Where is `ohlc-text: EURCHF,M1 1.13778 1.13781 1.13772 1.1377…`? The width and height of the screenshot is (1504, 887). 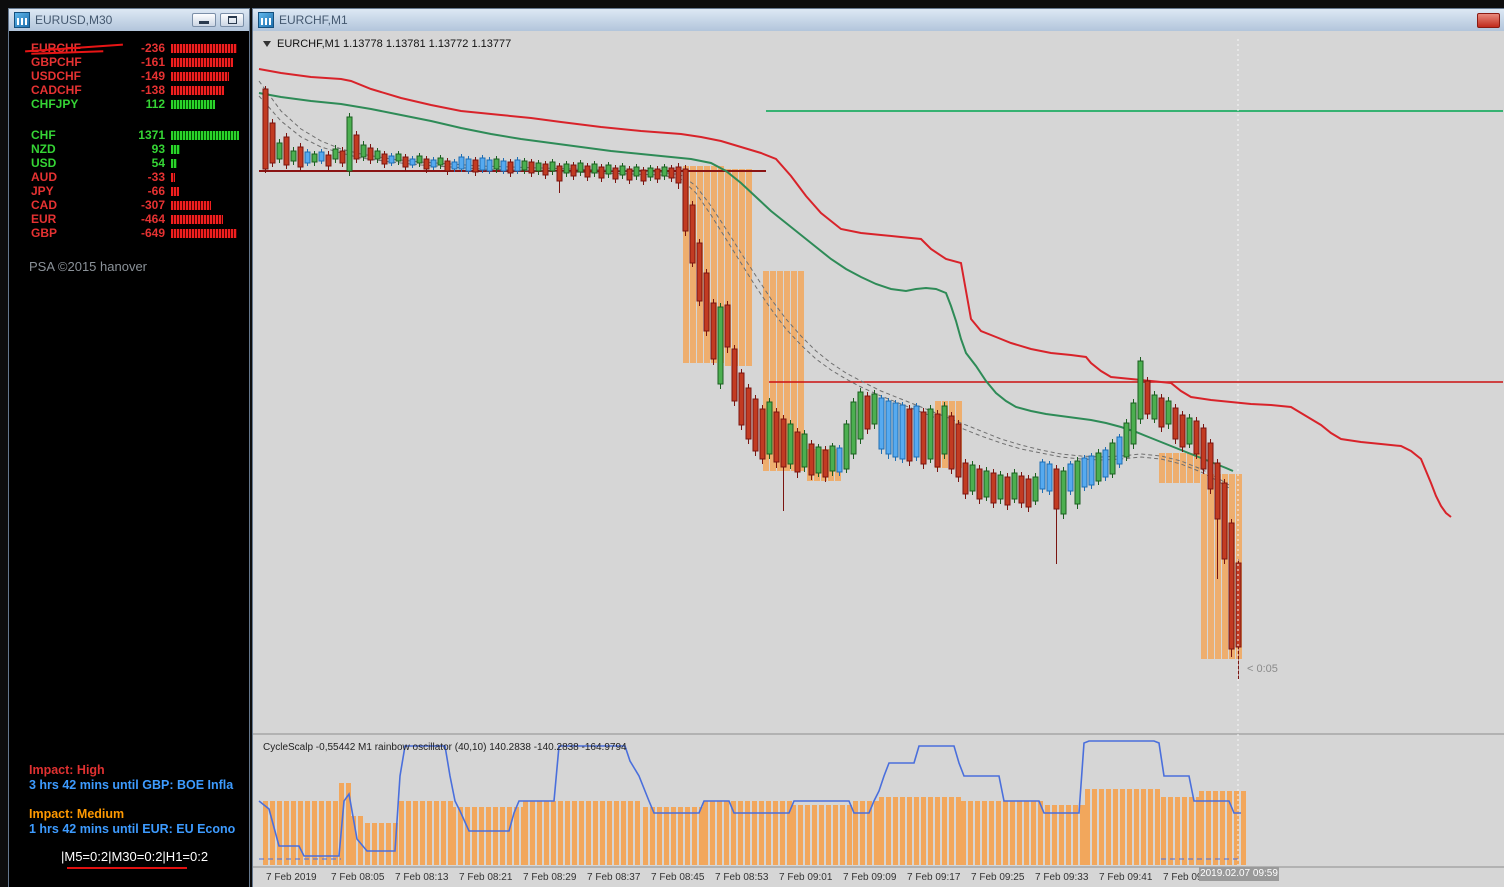
ohlc-text: EURCHF,M1 1.13778 1.13781 1.13772 1.1377… is located at coordinates (394, 44).